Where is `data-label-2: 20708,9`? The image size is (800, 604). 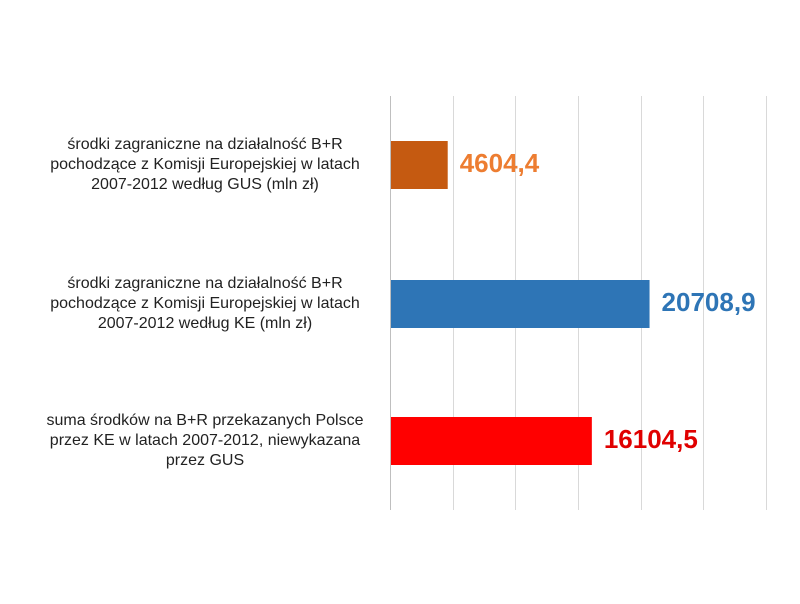 data-label-2: 20708,9 is located at coordinates (708, 302).